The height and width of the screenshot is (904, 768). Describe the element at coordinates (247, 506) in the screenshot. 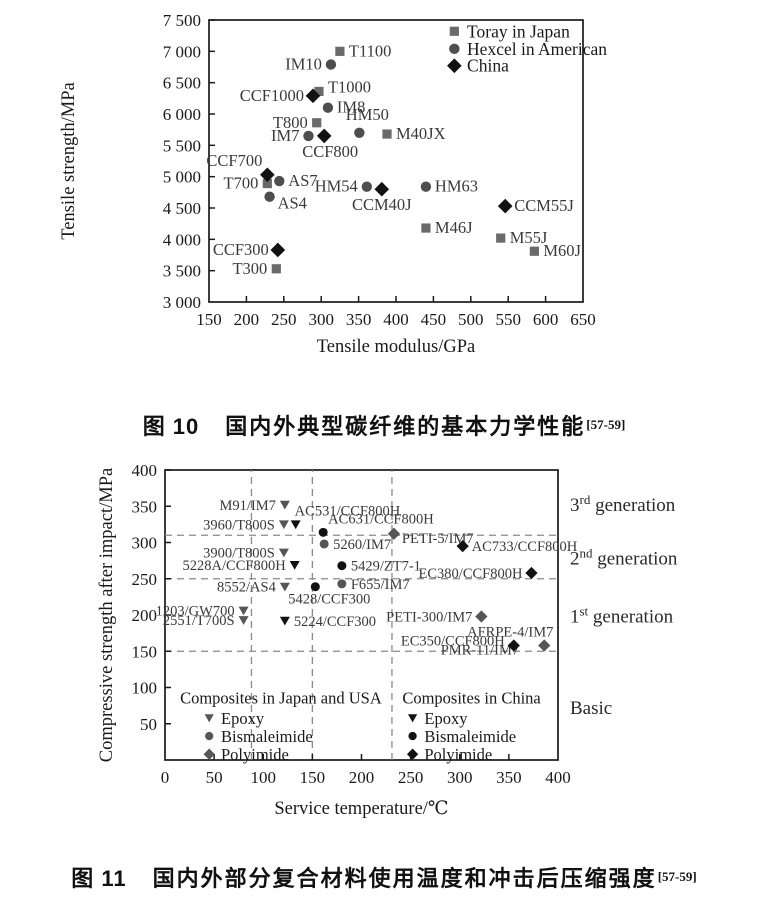

I see `data-point-label-M91-IM7: M91/IM7` at that location.